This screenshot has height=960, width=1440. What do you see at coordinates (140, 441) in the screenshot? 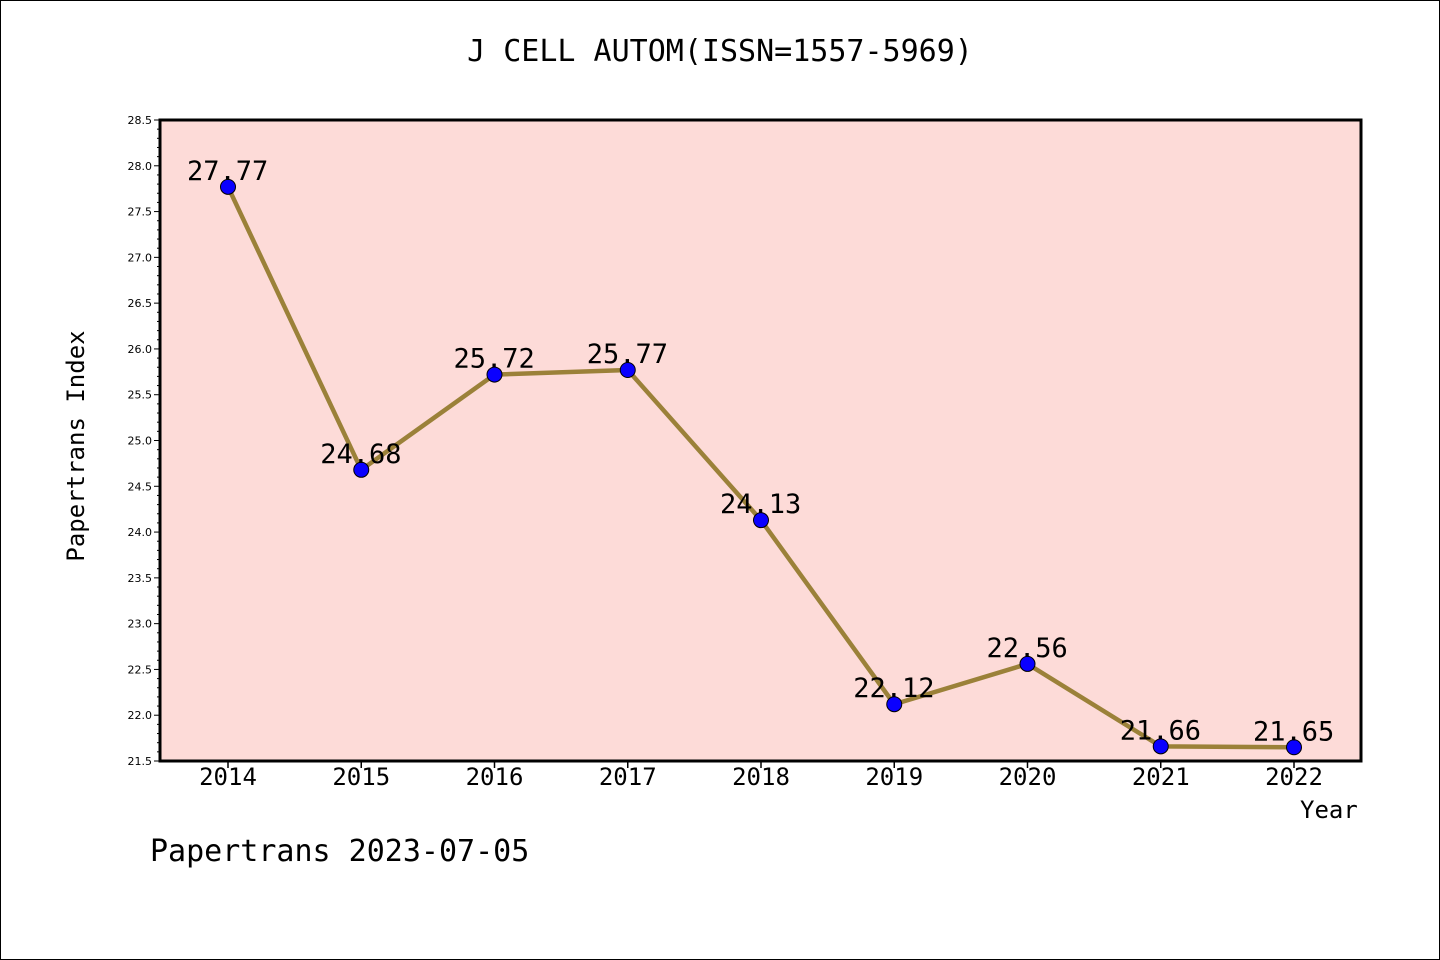
I see `y-tick-label: 25.0` at bounding box center [140, 441].